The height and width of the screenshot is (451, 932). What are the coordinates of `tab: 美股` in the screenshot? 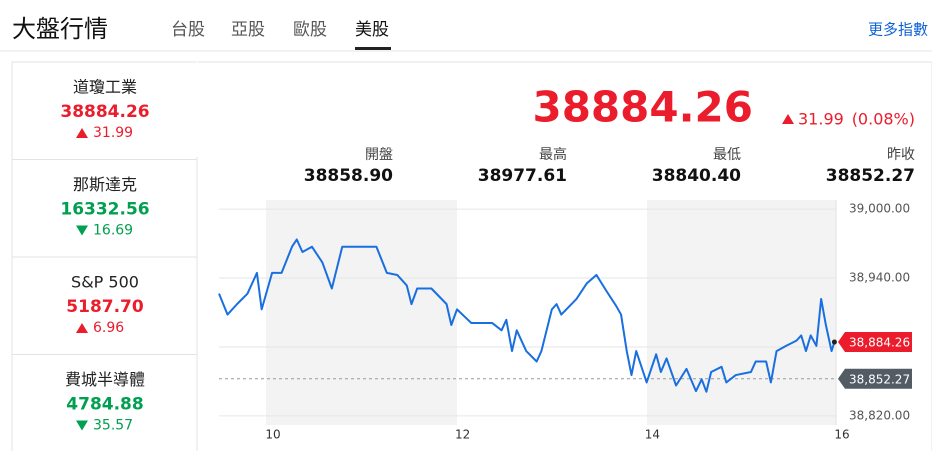 It's located at (372, 30).